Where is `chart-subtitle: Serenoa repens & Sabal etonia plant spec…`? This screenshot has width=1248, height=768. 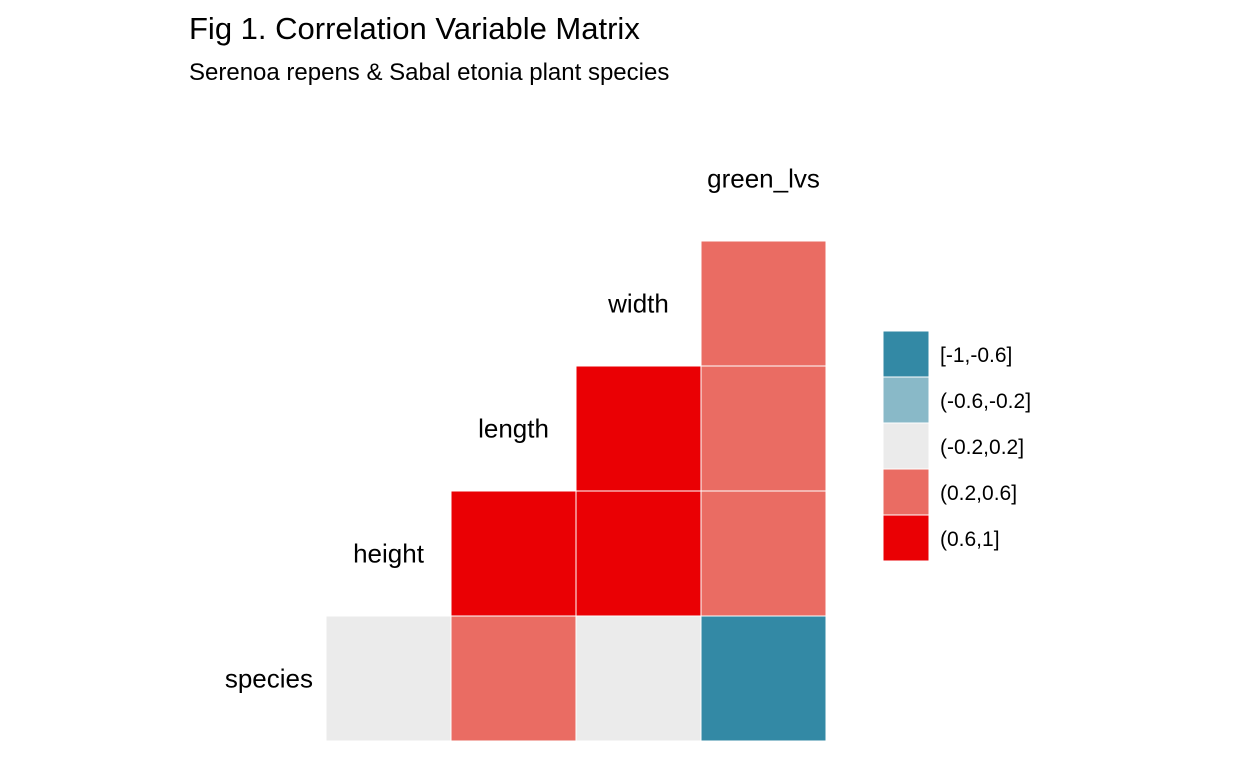
chart-subtitle: Serenoa repens & Sabal etonia plant spec… is located at coordinates (429, 72).